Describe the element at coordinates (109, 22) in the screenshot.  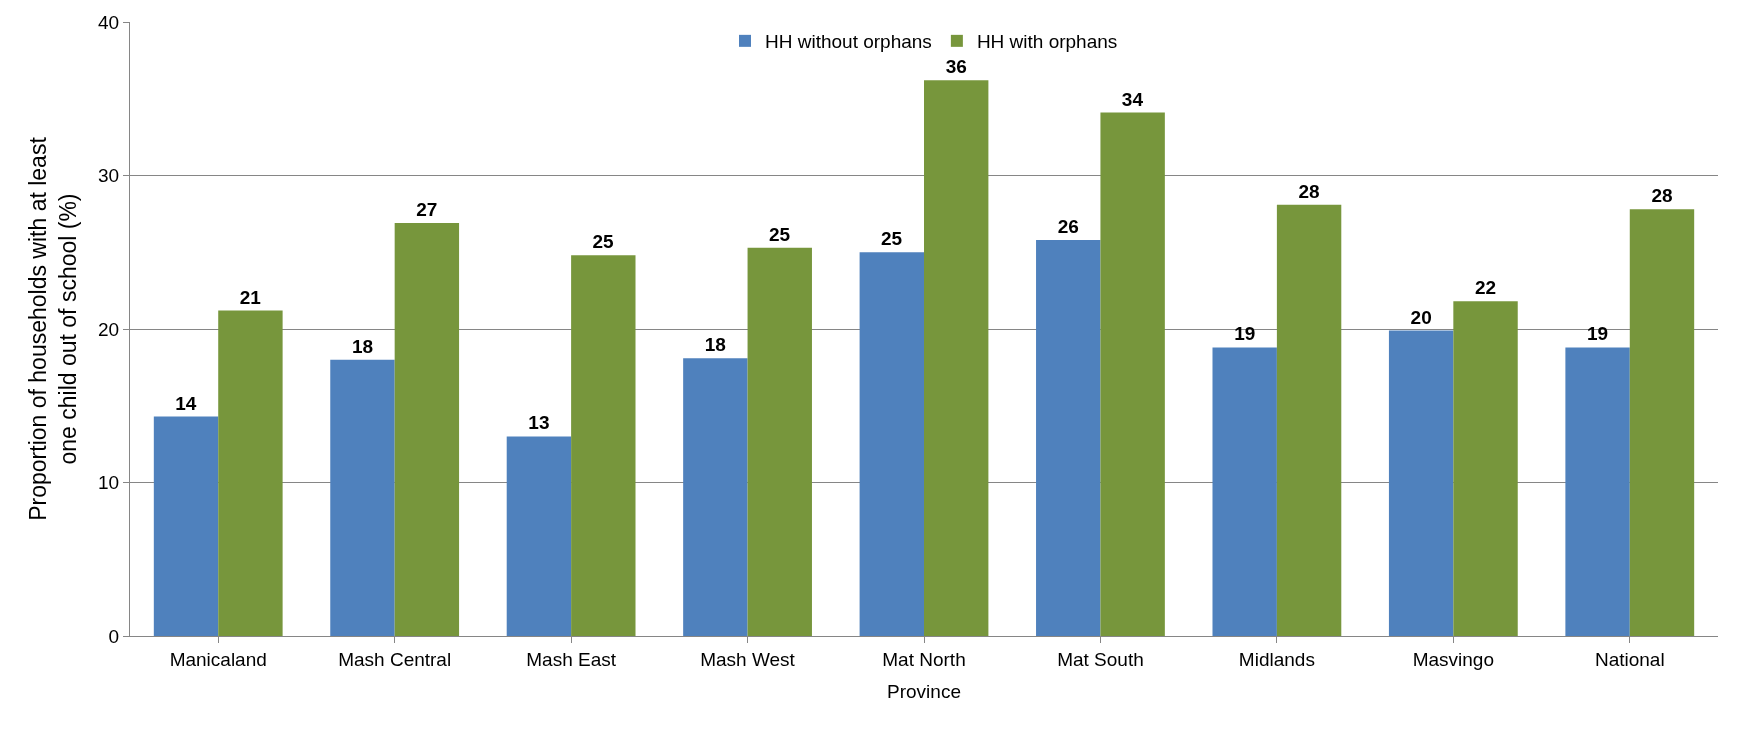
I see `y-tick-label: 40` at that location.